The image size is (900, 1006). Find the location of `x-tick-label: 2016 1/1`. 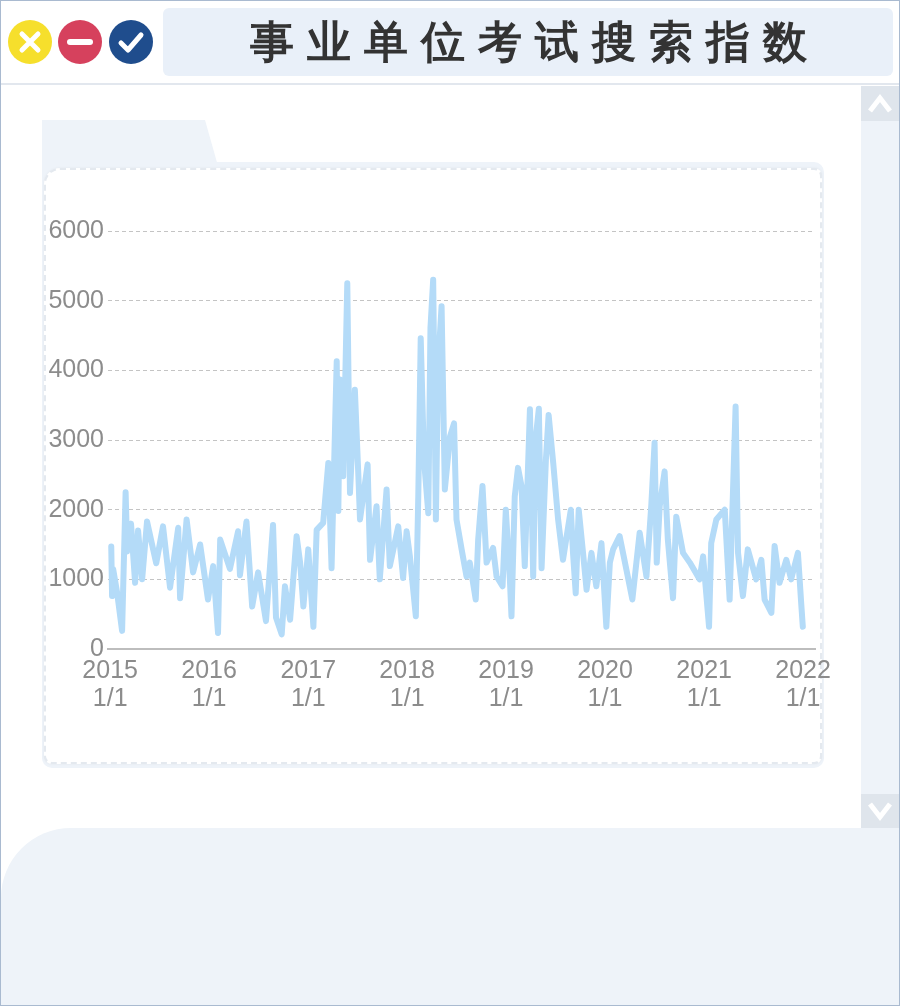

x-tick-label: 2016 1/1 is located at coordinates (209, 682).